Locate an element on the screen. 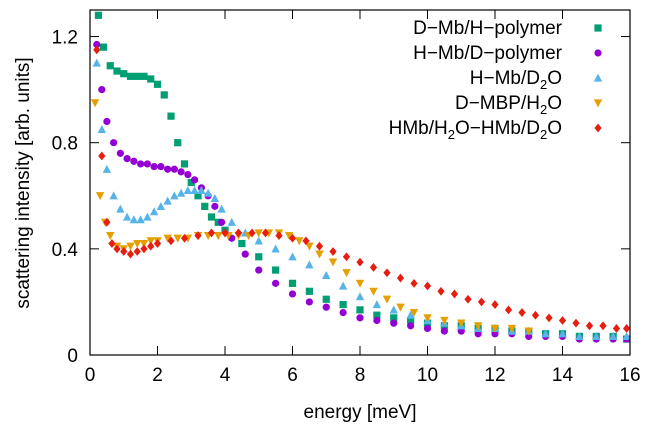  x-axis-title: energy [meV] is located at coordinates (360, 412).